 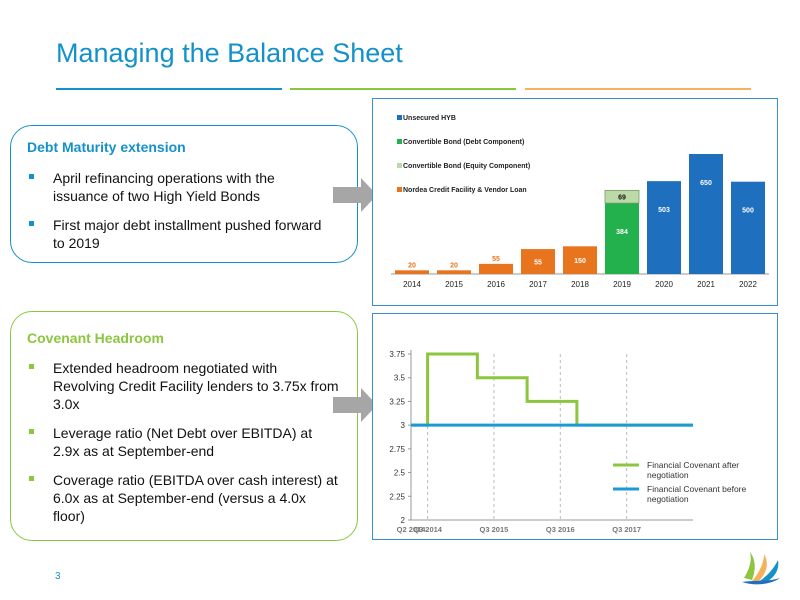 What do you see at coordinates (106, 147) in the screenshot?
I see `debt-maturity-heading: Debt Maturity extension` at bounding box center [106, 147].